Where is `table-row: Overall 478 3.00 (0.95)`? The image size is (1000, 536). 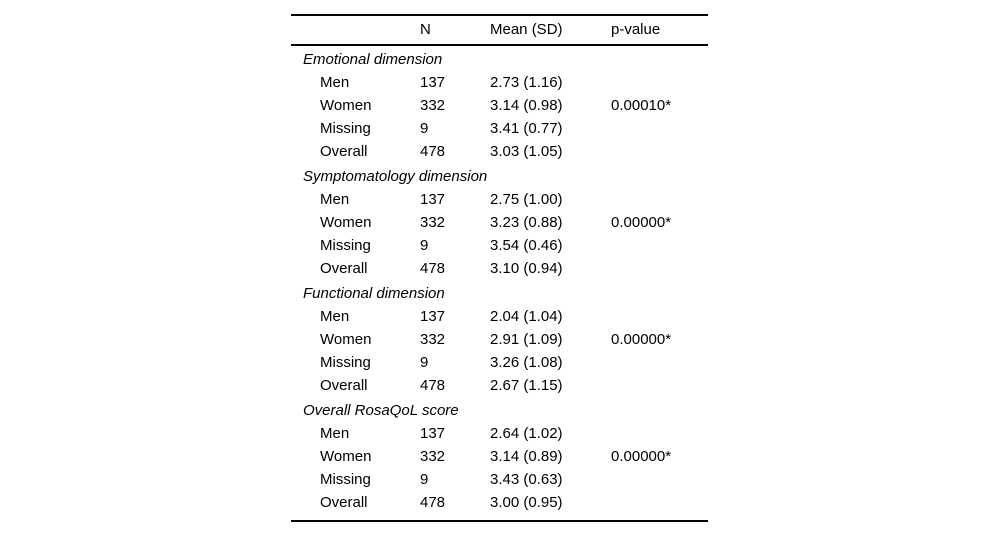 table-row: Overall 478 3.00 (0.95) is located at coordinates (499, 502).